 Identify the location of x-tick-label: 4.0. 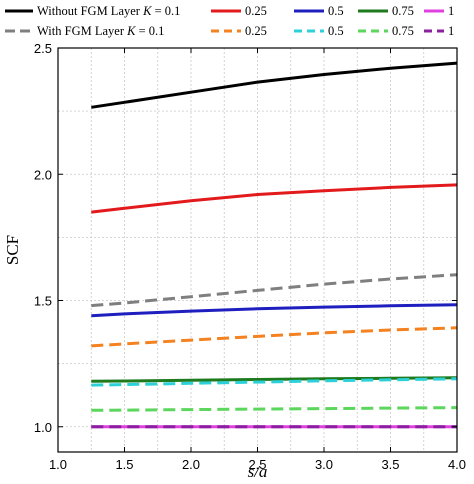
(457, 464).